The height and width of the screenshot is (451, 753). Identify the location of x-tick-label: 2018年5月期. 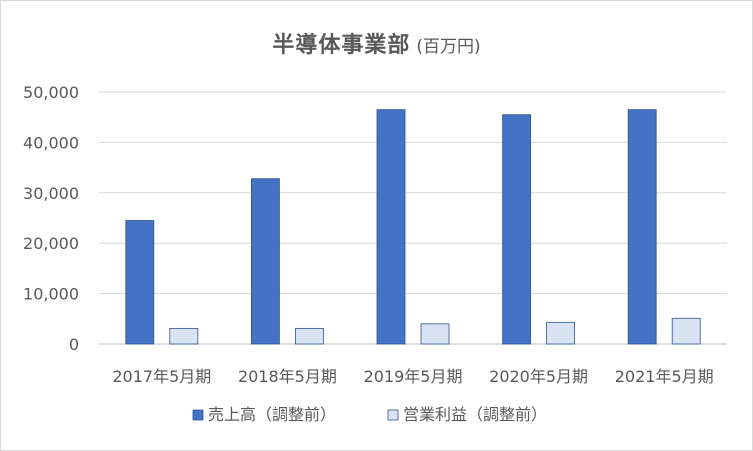
(287, 376).